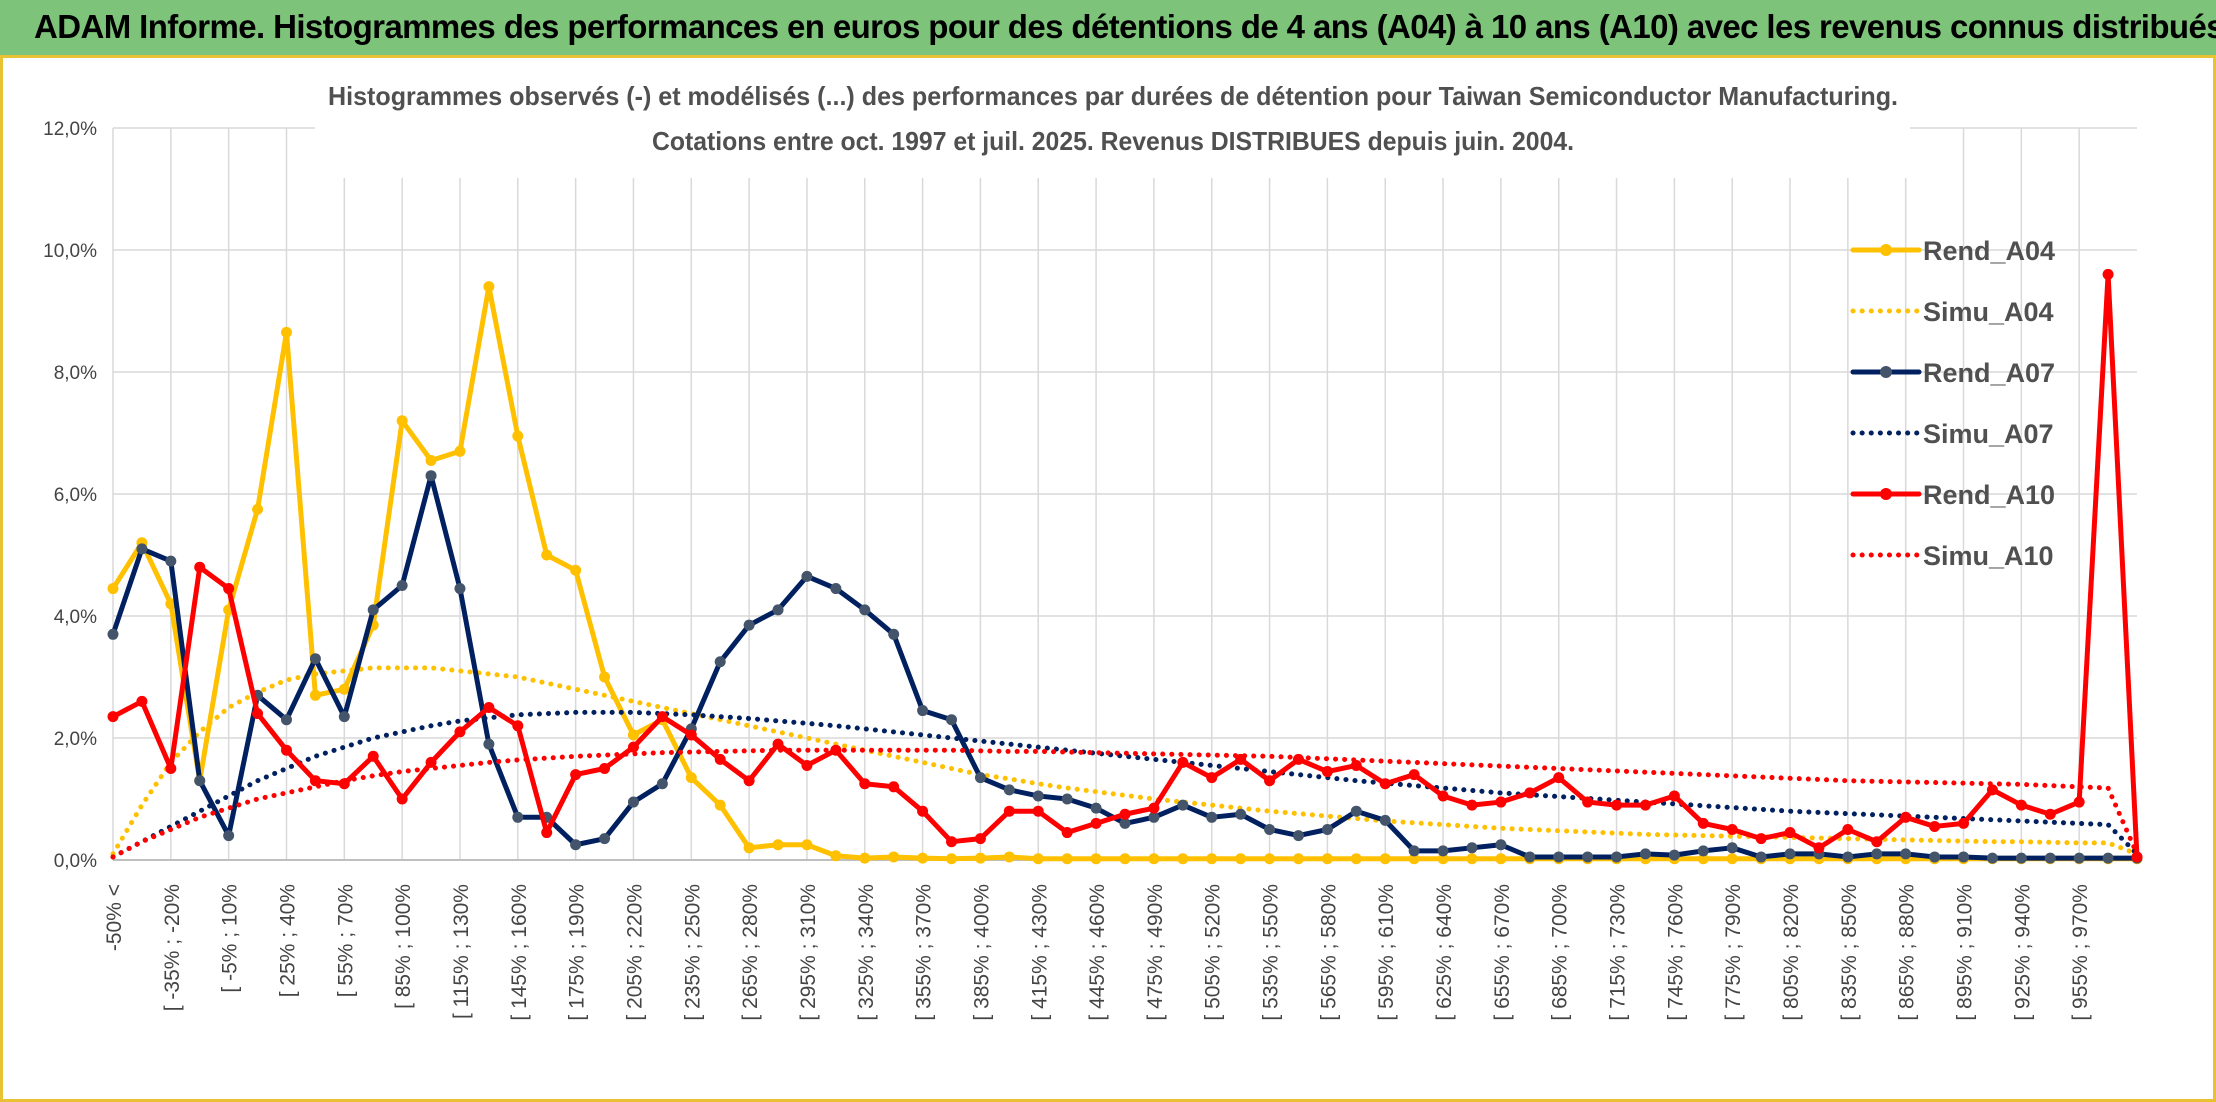 The height and width of the screenshot is (1102, 2216). What do you see at coordinates (461, 951) in the screenshot?
I see `x-tick-label: [ 115% ; 130%` at bounding box center [461, 951].